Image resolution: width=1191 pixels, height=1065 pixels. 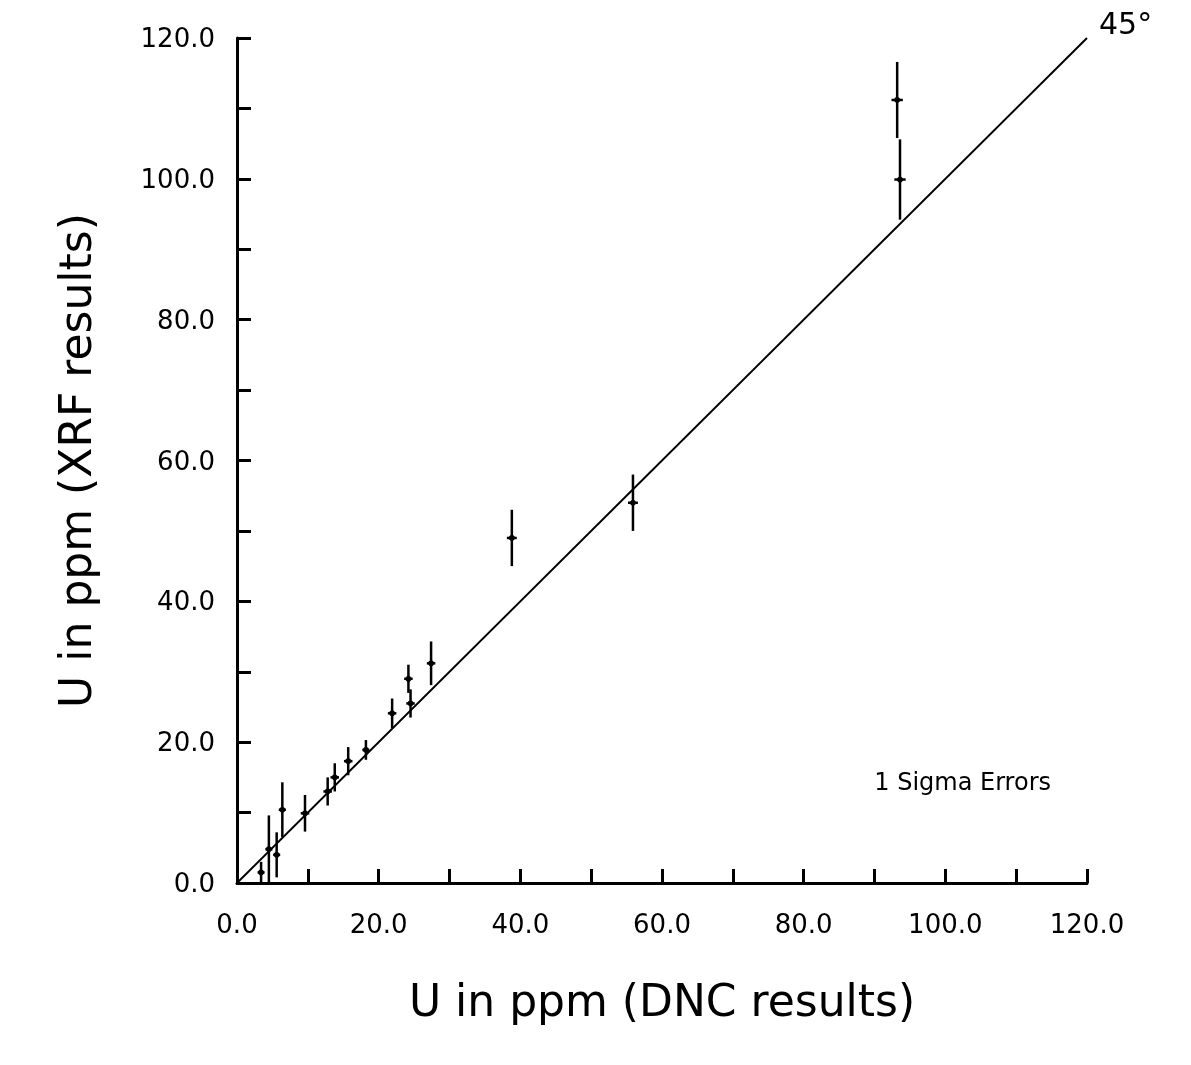 What do you see at coordinates (75, 460) in the screenshot?
I see `y-axis-title: U in ppm (XRF results)` at bounding box center [75, 460].